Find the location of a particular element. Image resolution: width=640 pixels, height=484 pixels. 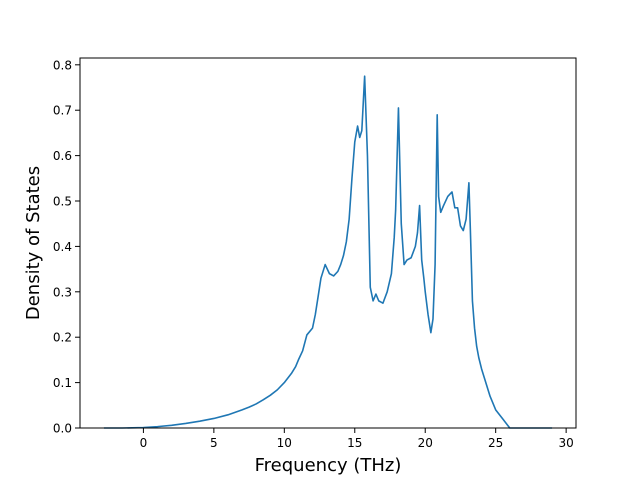

y-tick-label: 0.2 is located at coordinates (62, 338).